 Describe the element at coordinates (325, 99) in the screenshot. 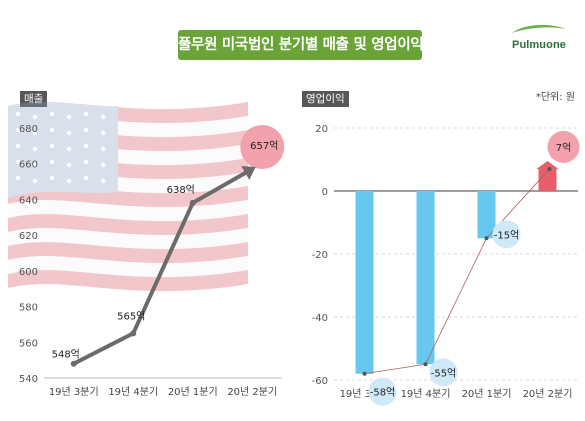

I see `operating-profit-section-label: 영업이익` at that location.